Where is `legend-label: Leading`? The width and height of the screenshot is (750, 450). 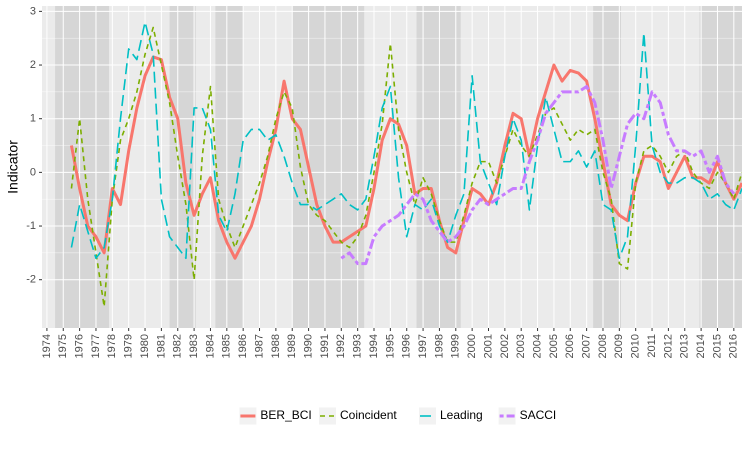
legend-label: Leading is located at coordinates (461, 415).